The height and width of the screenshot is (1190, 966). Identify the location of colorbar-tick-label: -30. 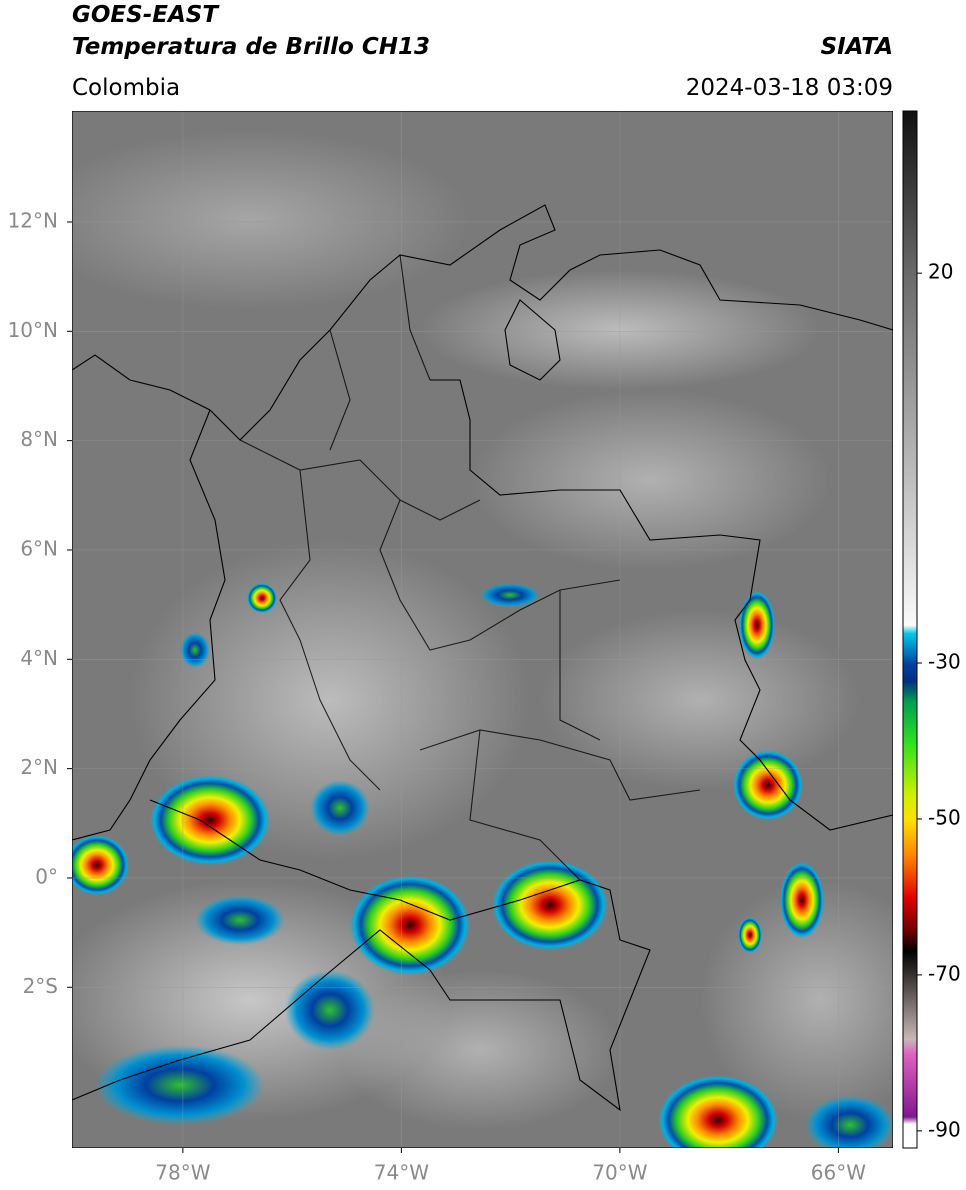
(944, 662).